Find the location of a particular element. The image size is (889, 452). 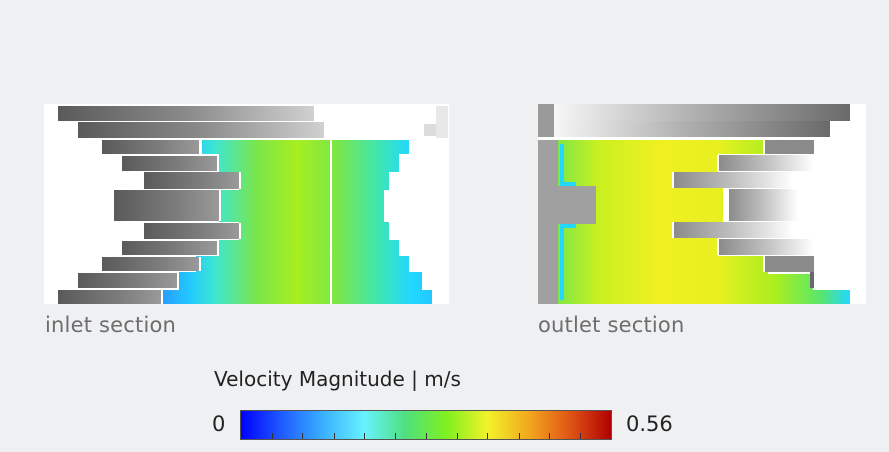

legend-max-label: 0.56 is located at coordinates (649, 424).